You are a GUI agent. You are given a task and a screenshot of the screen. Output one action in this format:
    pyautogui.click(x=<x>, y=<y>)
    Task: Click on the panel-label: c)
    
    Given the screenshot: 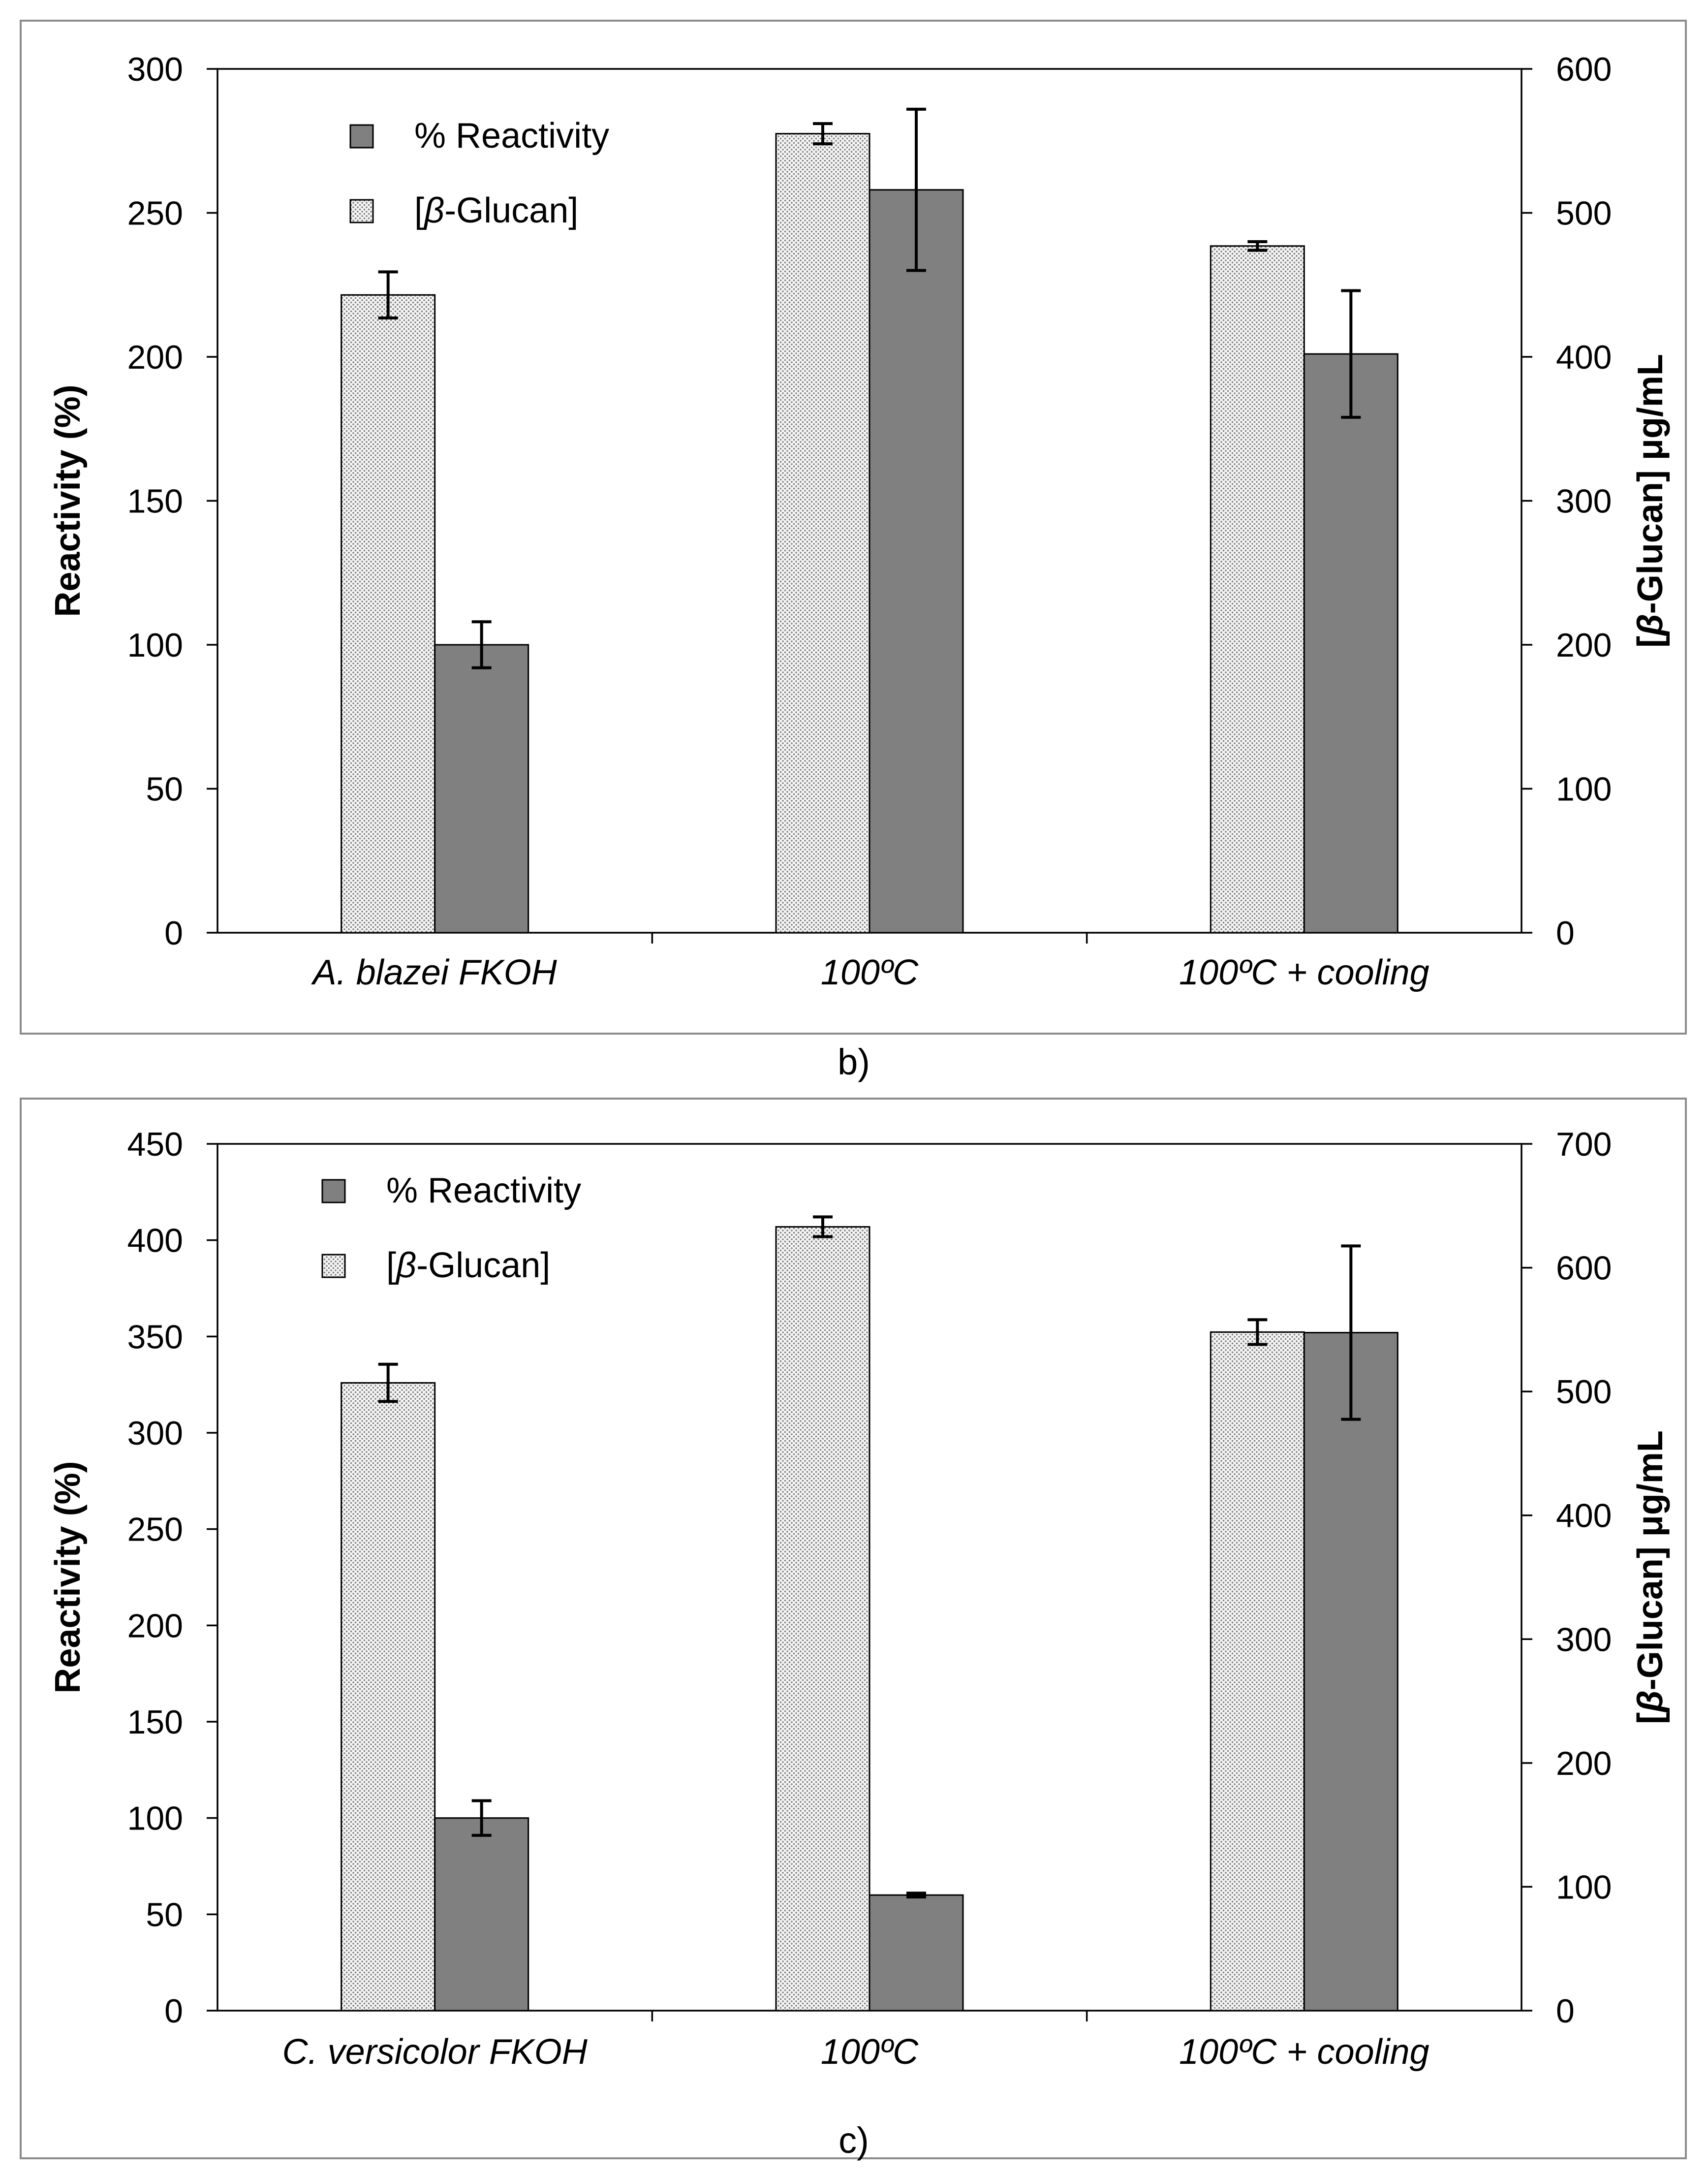 What is the action you would take?
    pyautogui.click(x=853, y=2140)
    